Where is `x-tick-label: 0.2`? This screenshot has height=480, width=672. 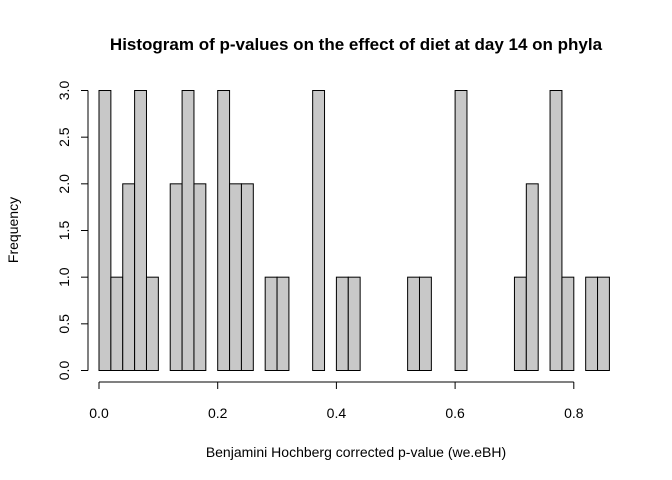 x-tick-label: 0.2 is located at coordinates (218, 413).